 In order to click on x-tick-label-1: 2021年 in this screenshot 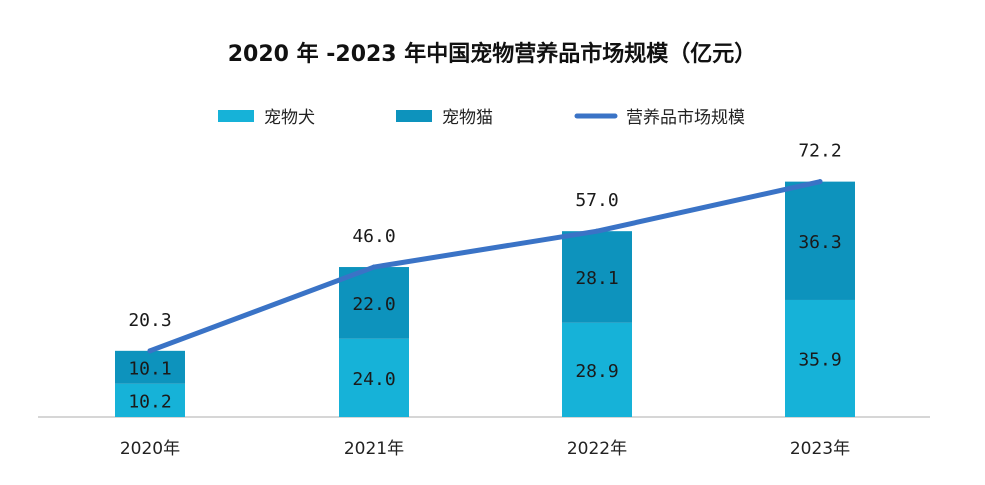, I will do `click(374, 449)`.